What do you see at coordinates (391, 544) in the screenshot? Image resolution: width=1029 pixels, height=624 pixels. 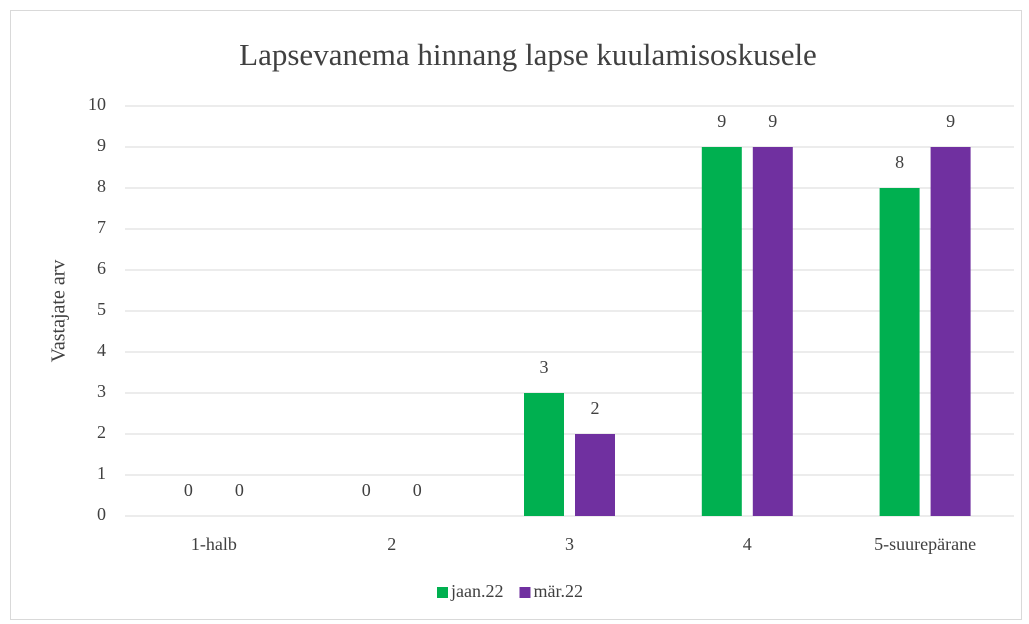 I see `x-tick-label: 2` at bounding box center [391, 544].